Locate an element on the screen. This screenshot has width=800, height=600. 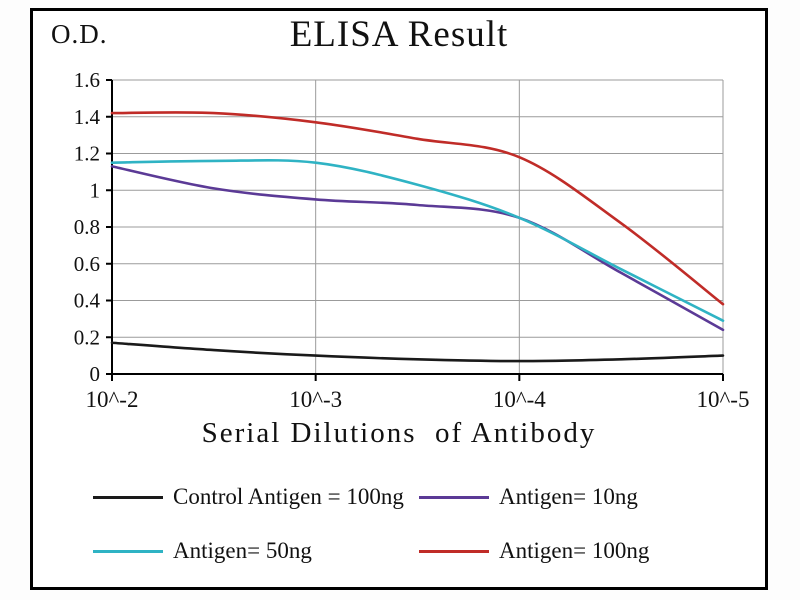
svg-text: 0.8 is located at coordinates (87, 227).